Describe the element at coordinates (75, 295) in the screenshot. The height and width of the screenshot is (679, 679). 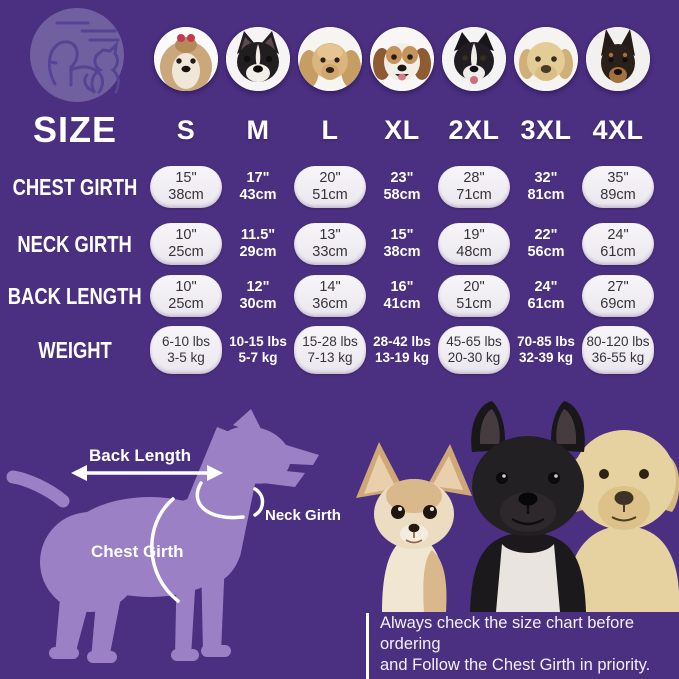
I see `row-label-back-length: BACK LENGTH` at that location.